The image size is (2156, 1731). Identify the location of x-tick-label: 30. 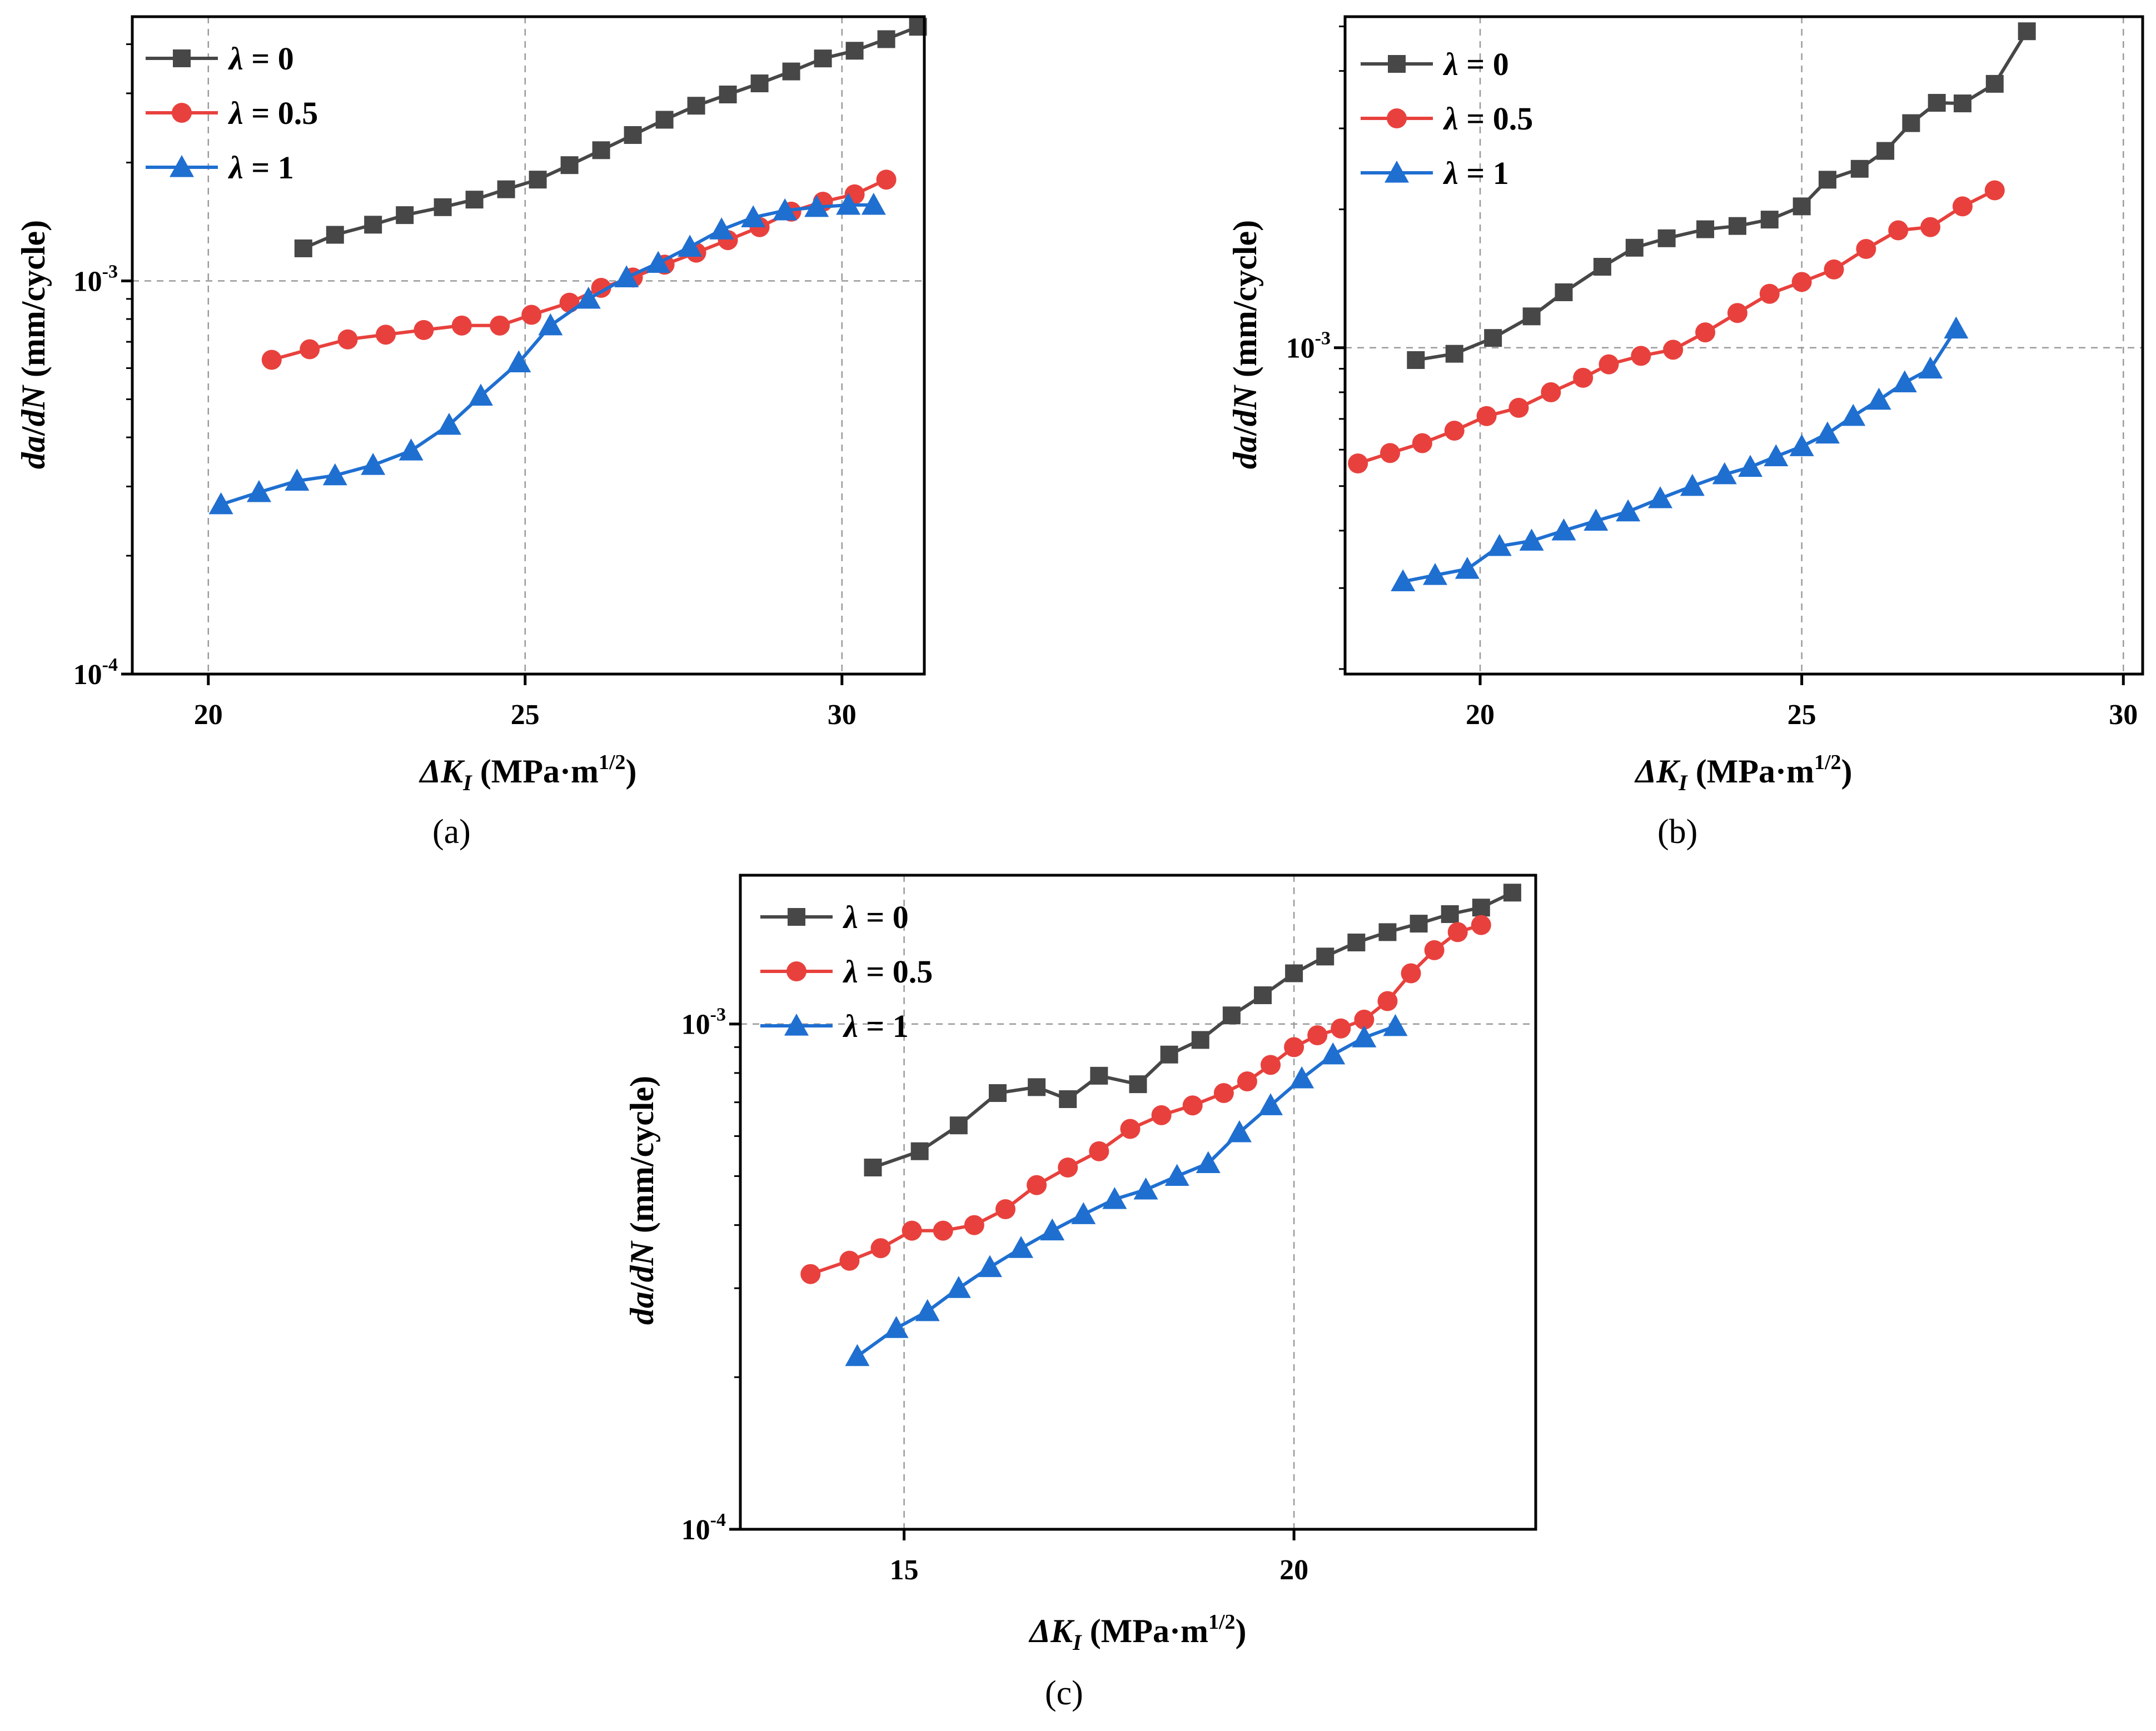
(2123, 715).